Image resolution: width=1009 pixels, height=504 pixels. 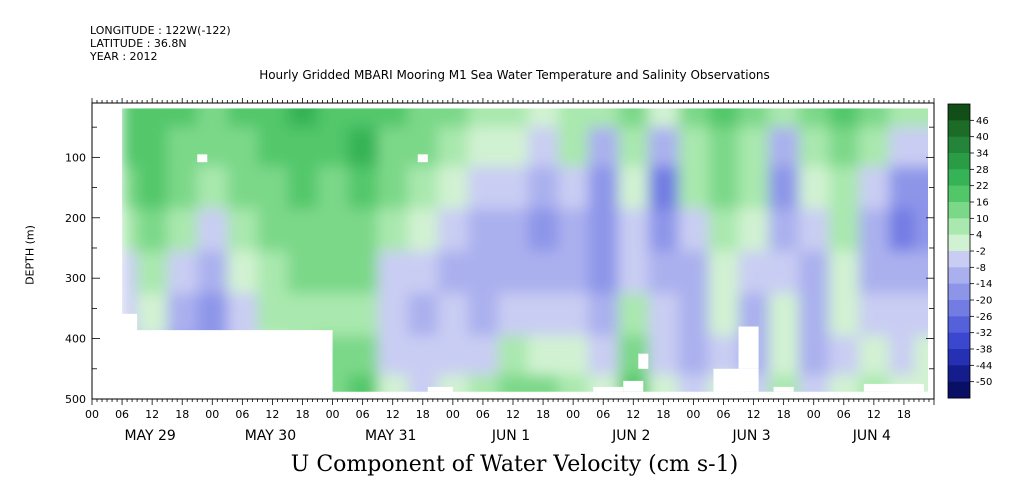 I want to click on colorbar-label: -20, so click(x=984, y=301).